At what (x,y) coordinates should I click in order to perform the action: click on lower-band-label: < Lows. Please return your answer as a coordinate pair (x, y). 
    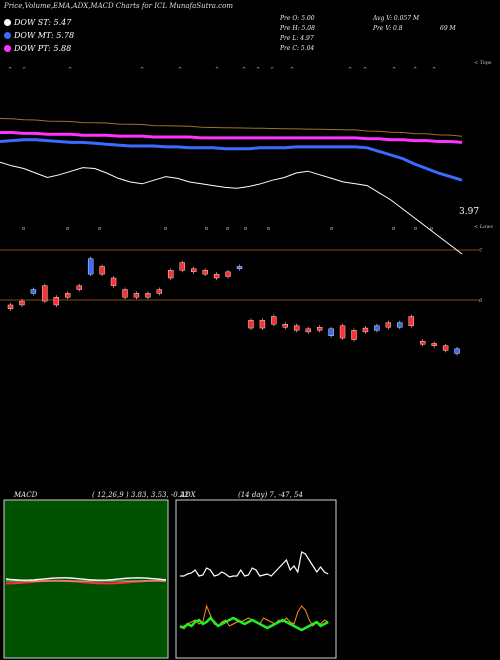
    Looking at the image, I should click on (483, 227).